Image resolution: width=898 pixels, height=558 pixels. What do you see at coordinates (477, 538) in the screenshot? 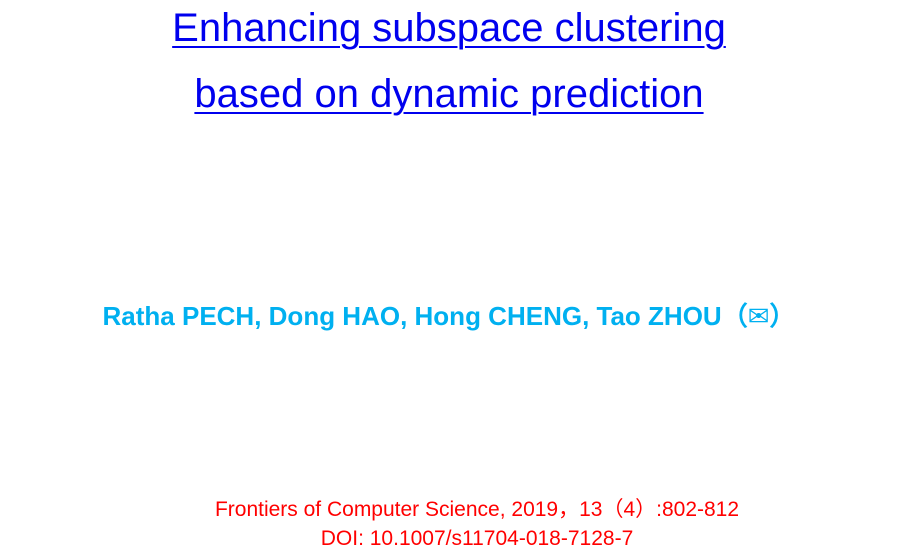
I see `doi: DOI: 10.1007/s11704-018-7128-7` at bounding box center [477, 538].